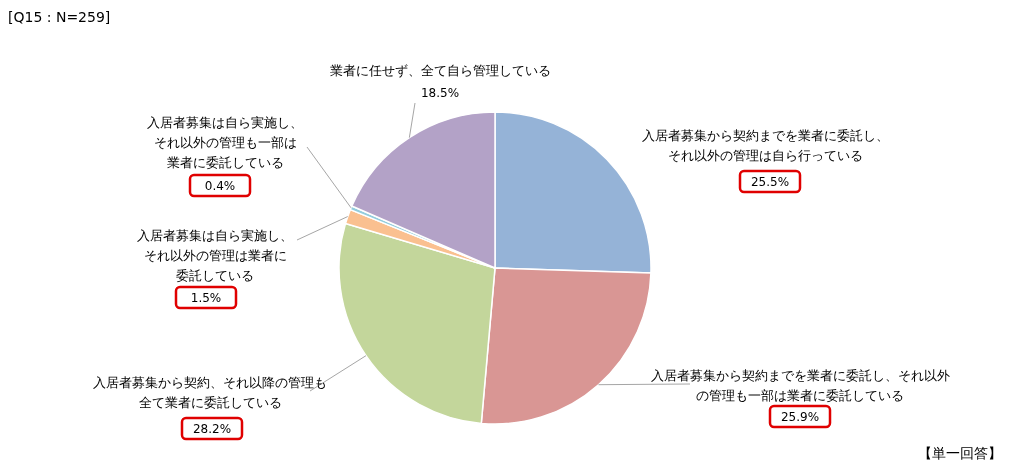  I want to click on slice-label: 入居者募集は自ら実施し、それ以外の管理は業者に委託している, so click(215, 255).